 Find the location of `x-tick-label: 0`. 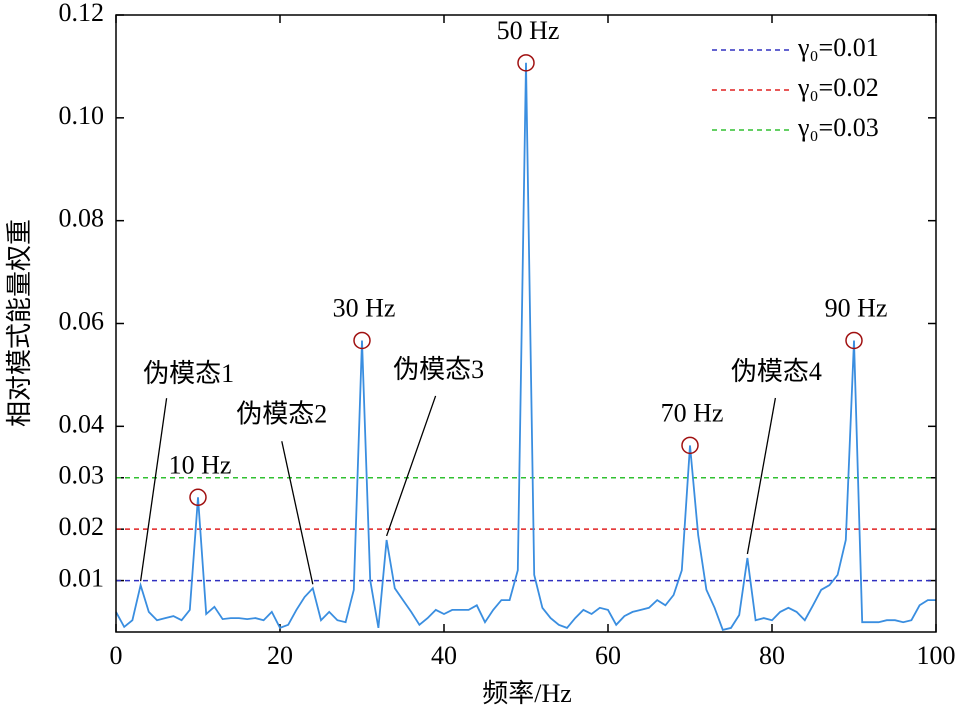

x-tick-label: 0 is located at coordinates (116, 655).